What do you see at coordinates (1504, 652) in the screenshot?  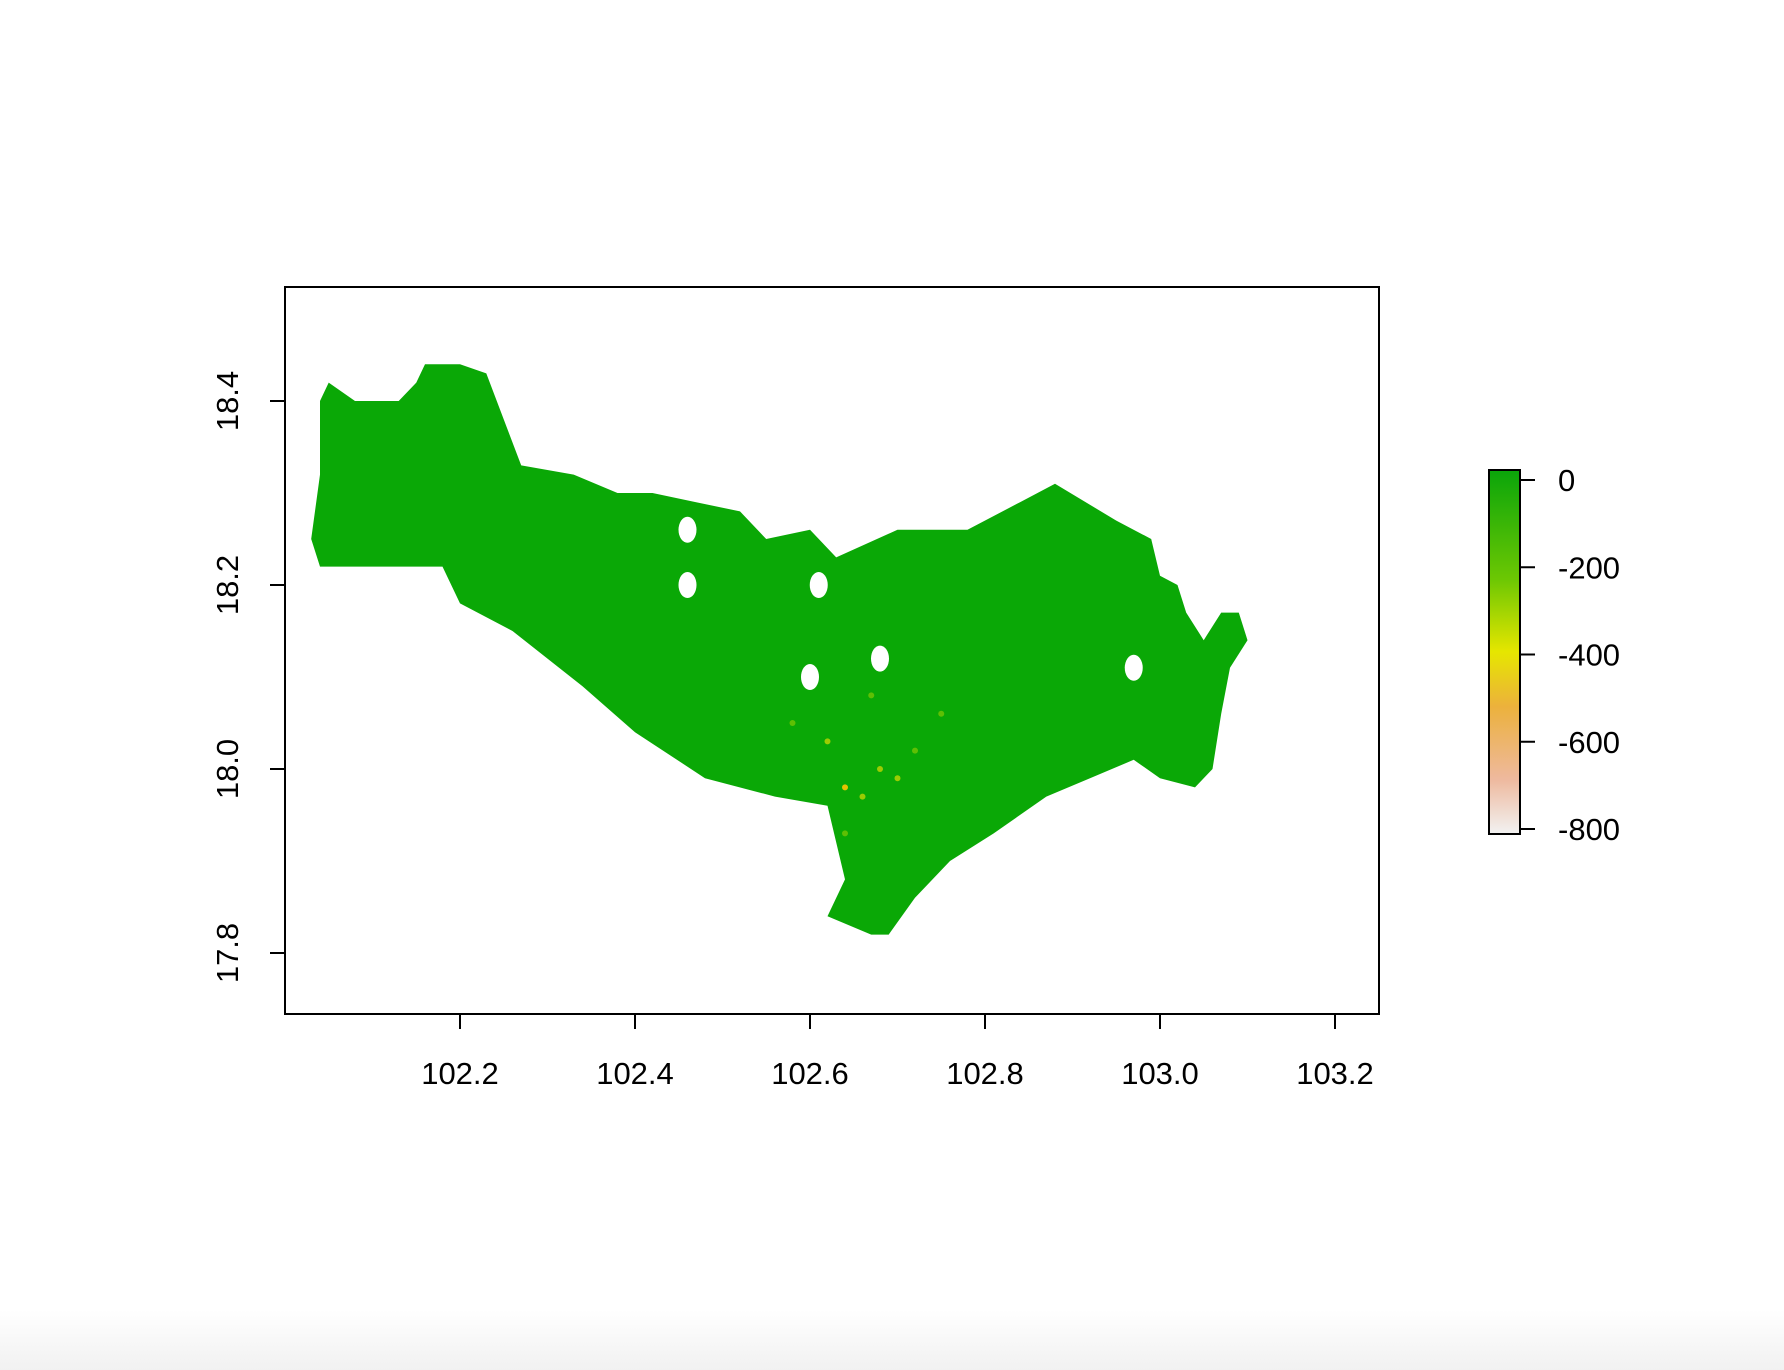 I see `colorbar-gradient` at bounding box center [1504, 652].